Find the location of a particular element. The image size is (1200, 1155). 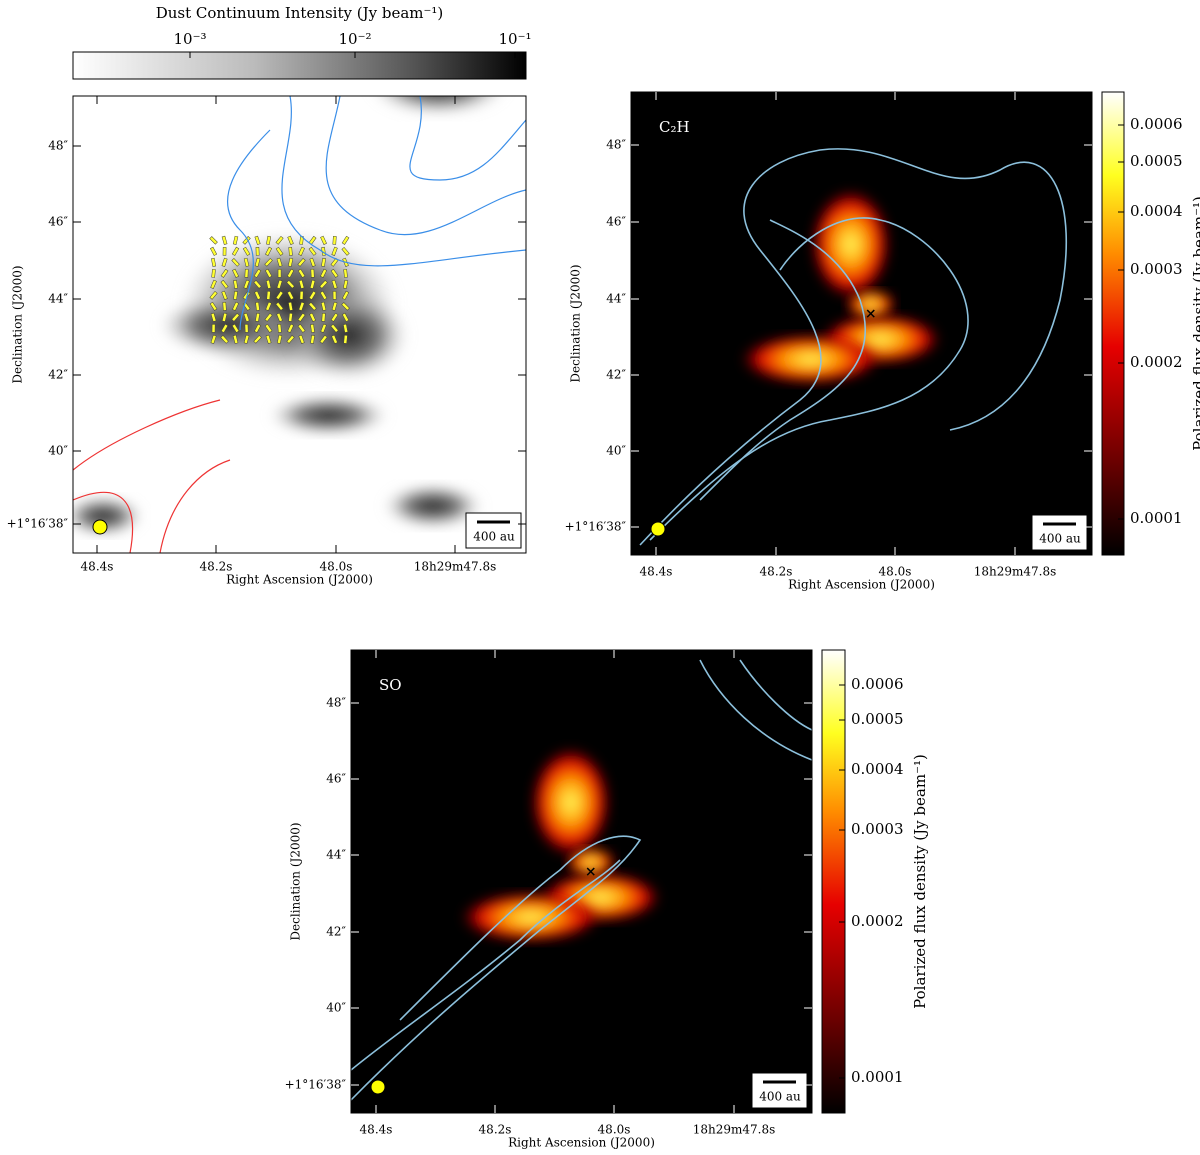

colorbar-tick-label: 0.0002 is located at coordinates (1156, 362).